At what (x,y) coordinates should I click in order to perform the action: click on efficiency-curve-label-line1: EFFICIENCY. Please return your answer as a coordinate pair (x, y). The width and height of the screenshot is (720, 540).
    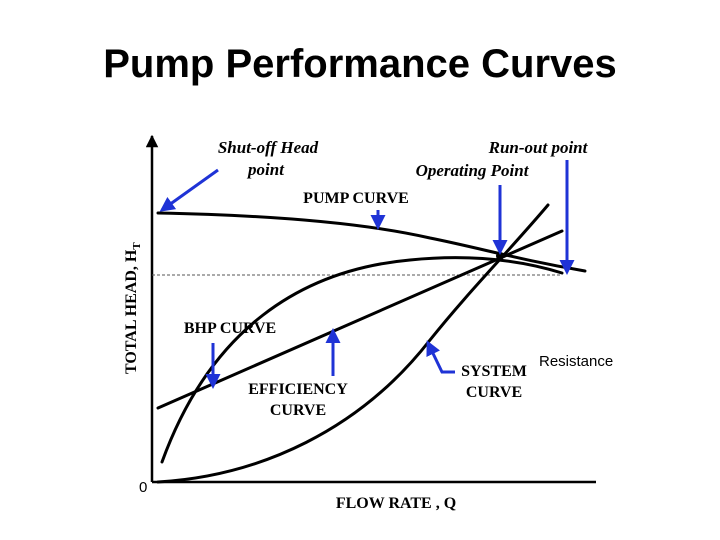
    Looking at the image, I should click on (298, 389).